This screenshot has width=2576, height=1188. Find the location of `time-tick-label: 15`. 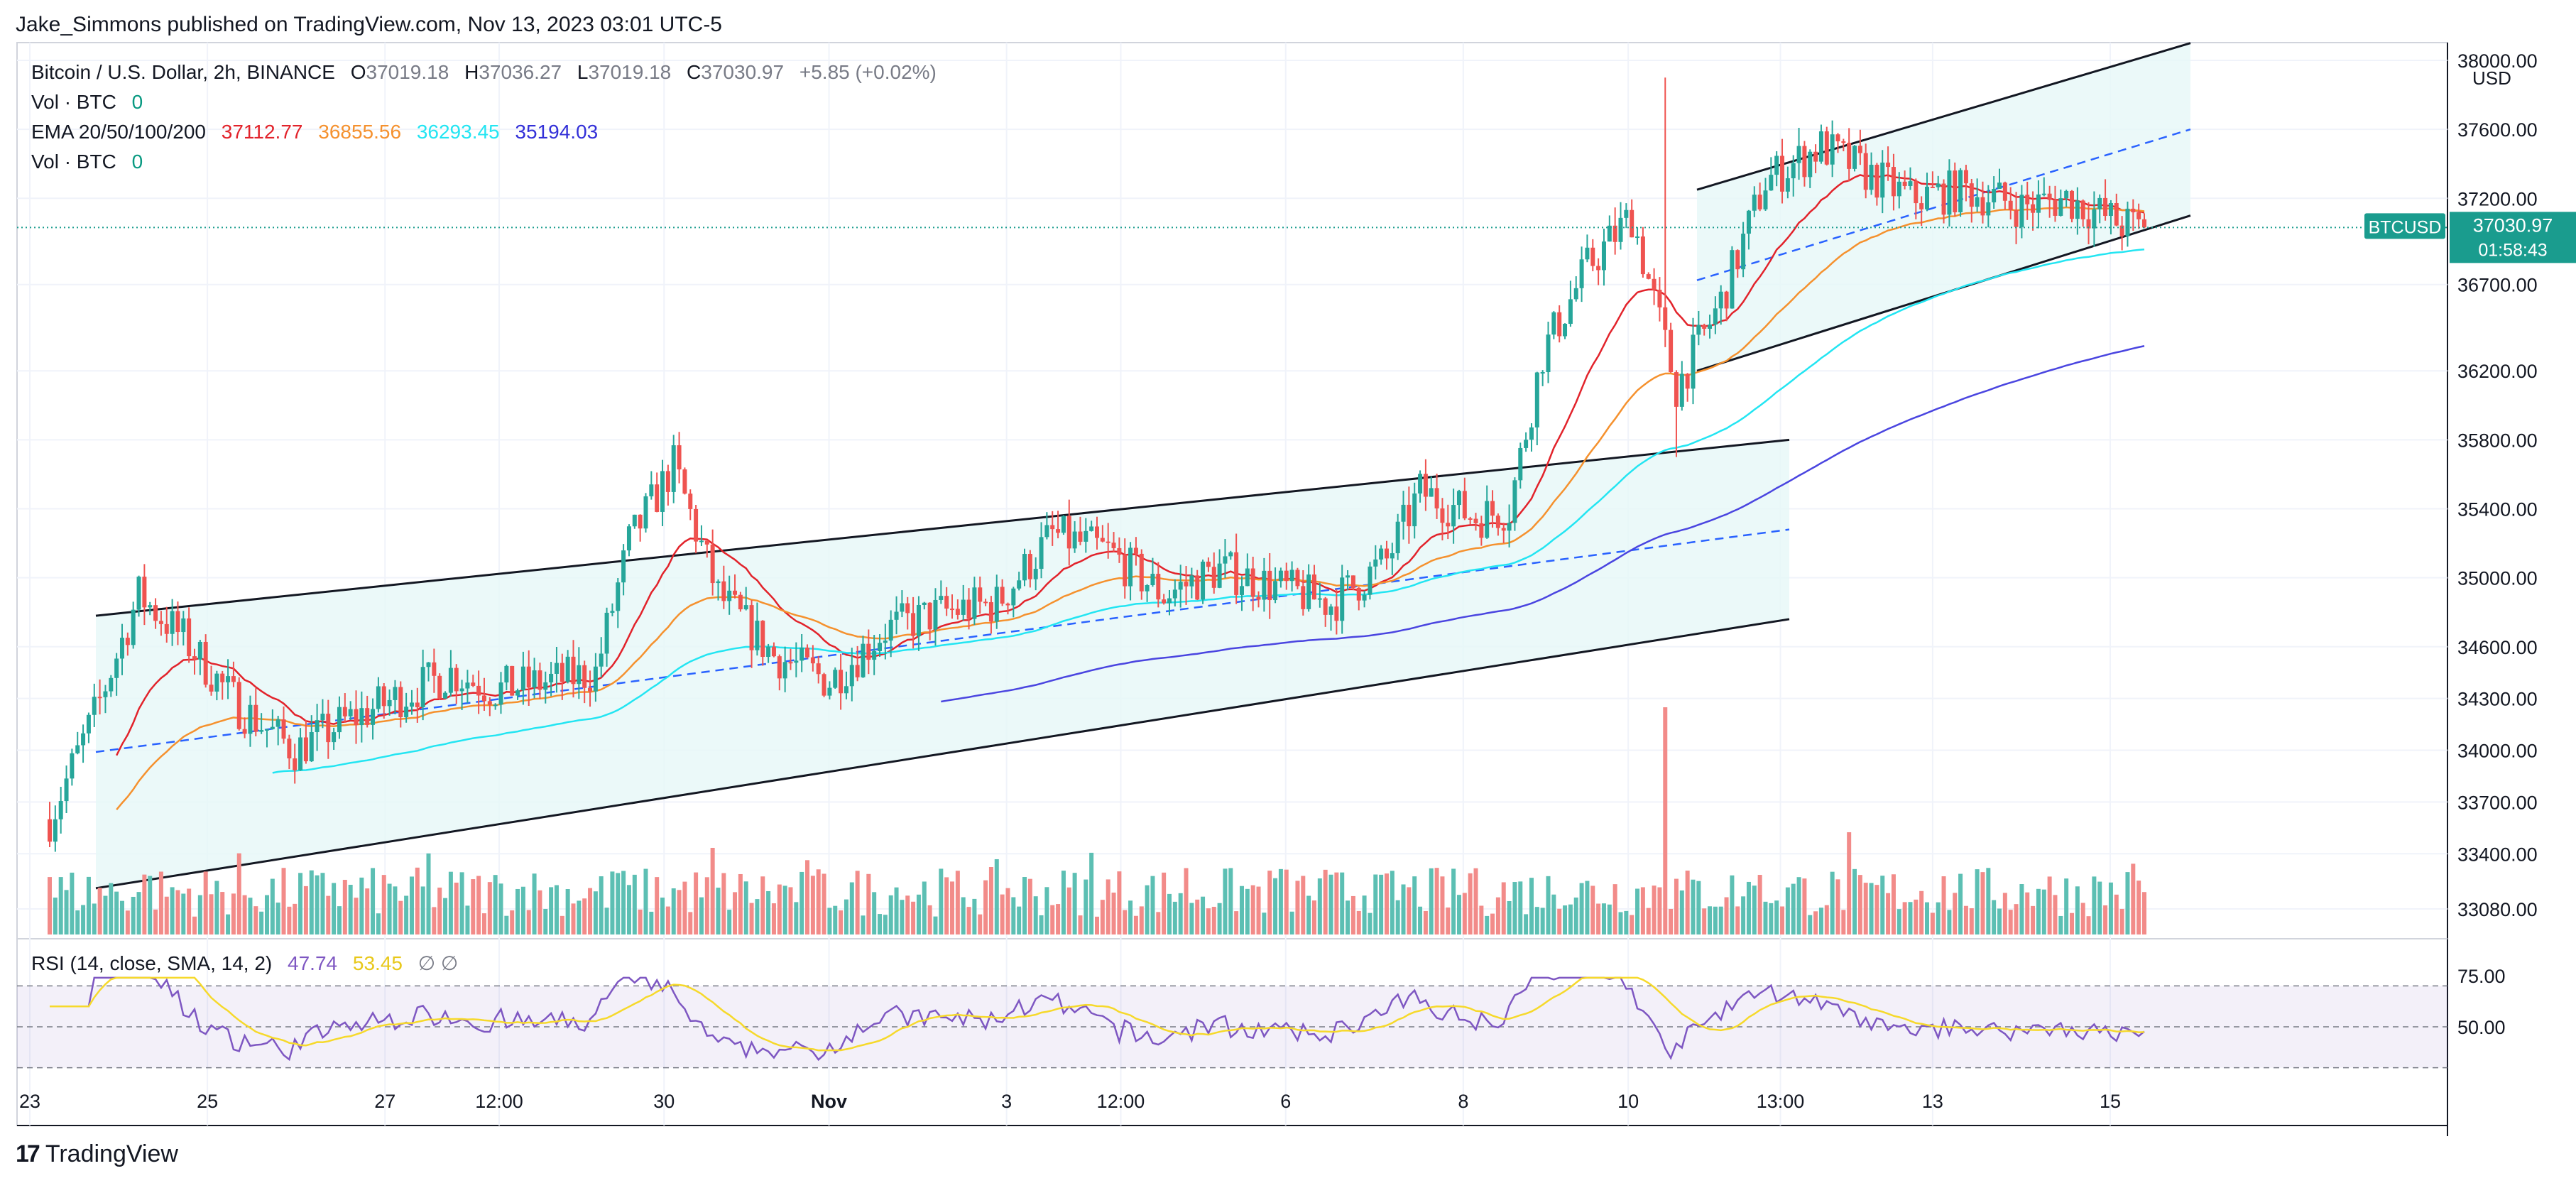

time-tick-label: 15 is located at coordinates (2110, 1101).